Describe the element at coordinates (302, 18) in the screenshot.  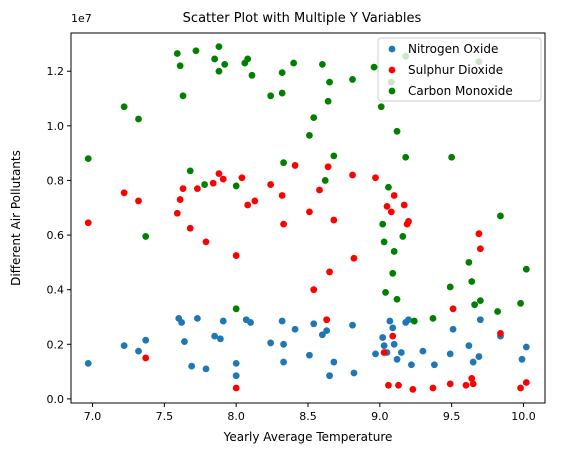
I see `chart-title: Scatter Plot with Multiple Y Variables` at that location.